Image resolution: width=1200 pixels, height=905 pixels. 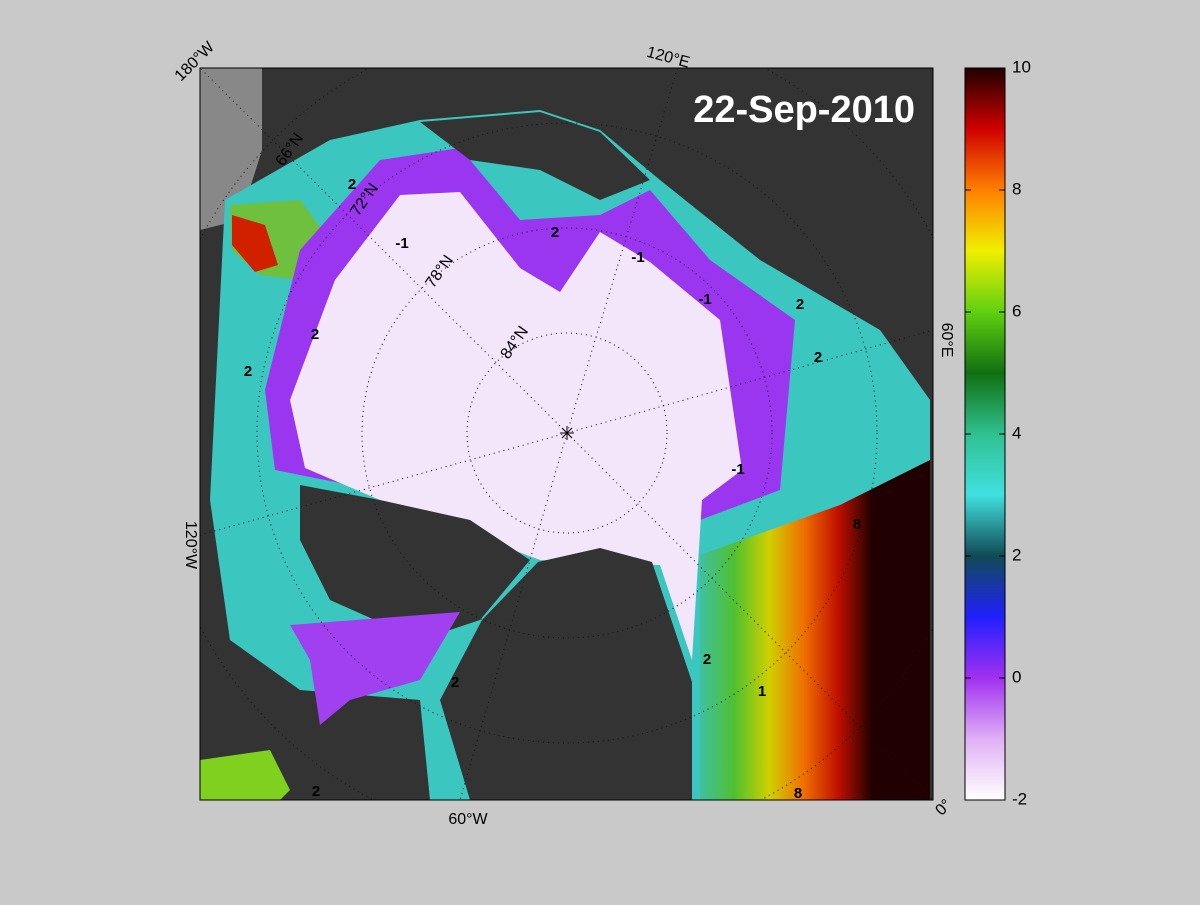 I want to click on pole, so click(x=567, y=433).